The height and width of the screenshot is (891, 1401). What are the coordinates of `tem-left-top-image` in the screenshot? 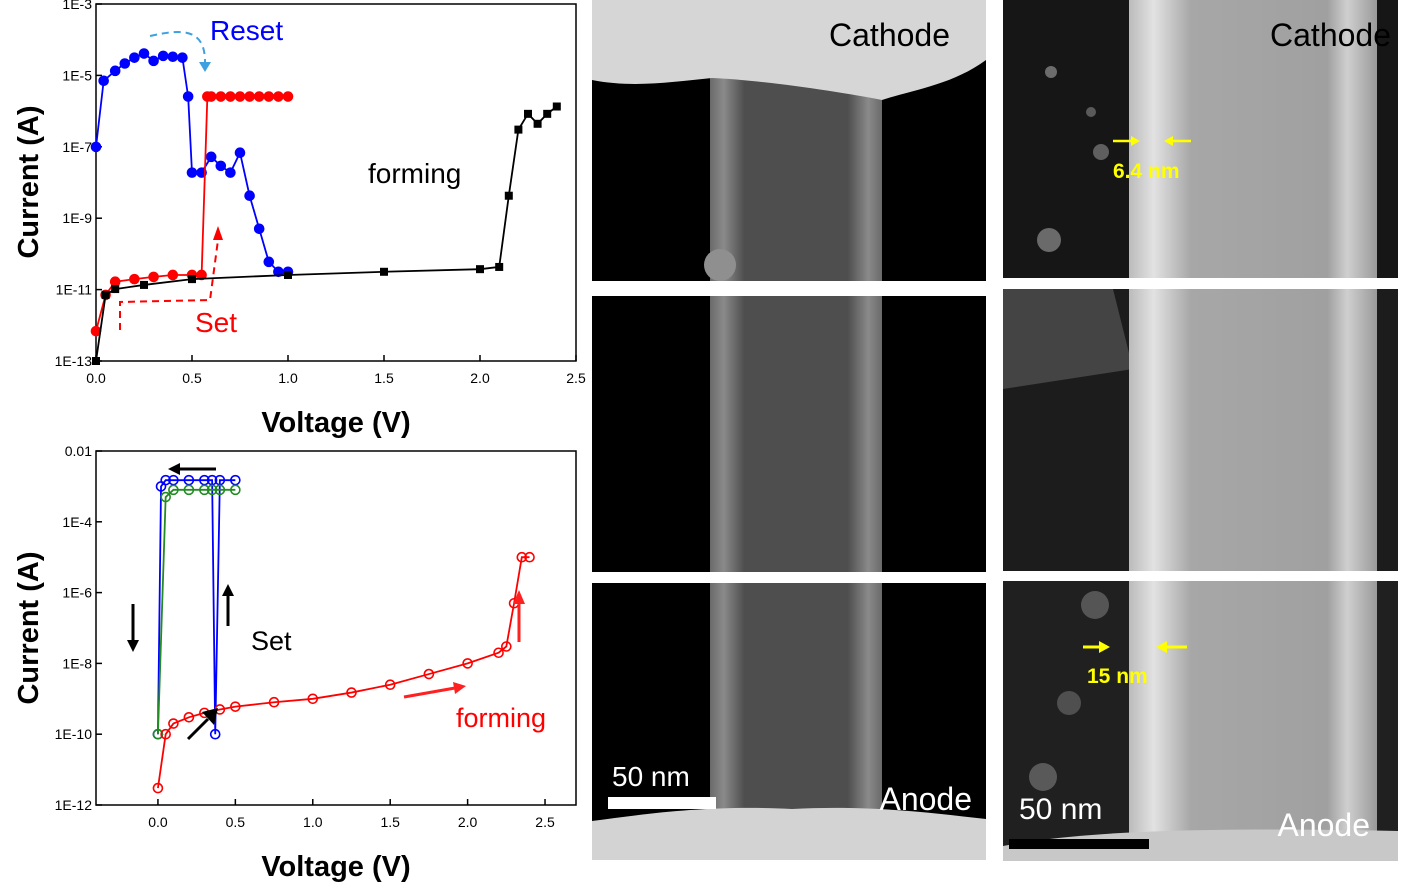 It's located at (789, 140).